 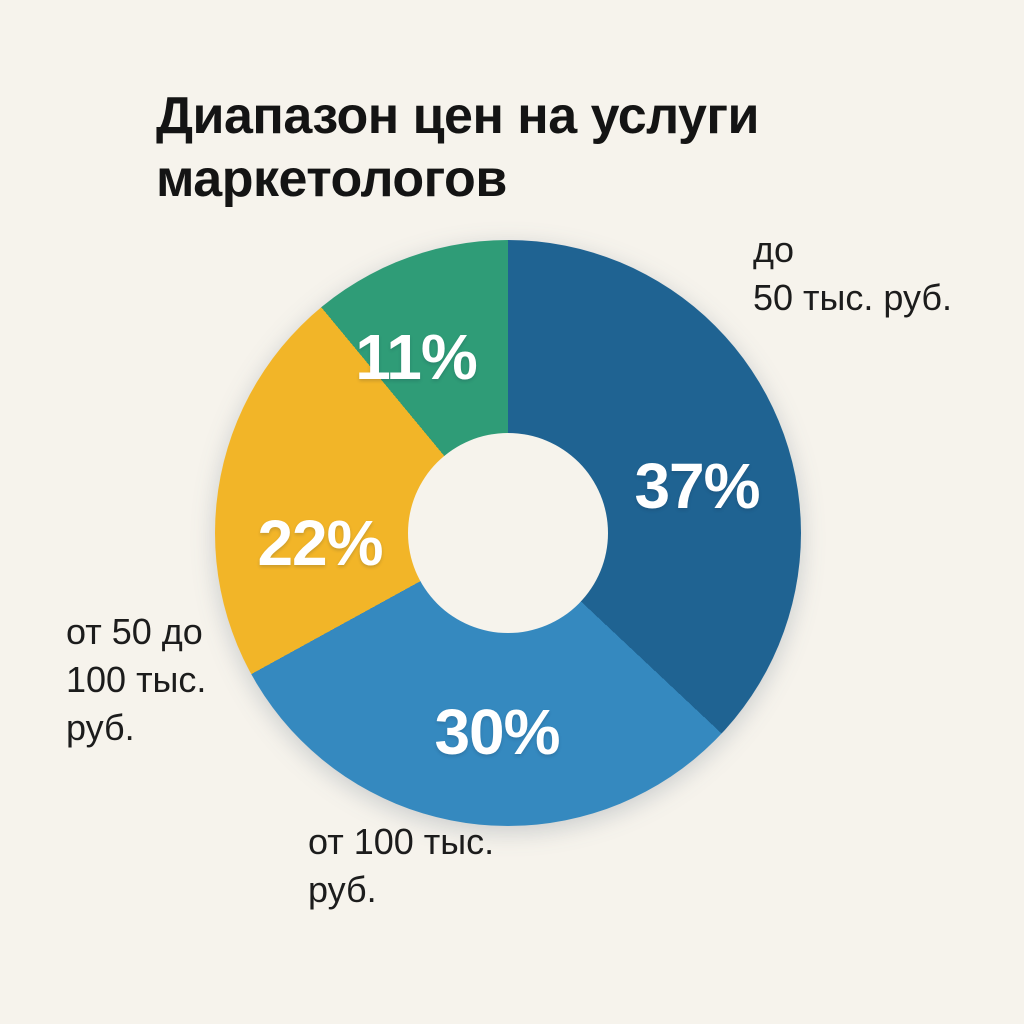 I want to click on annotation-line: от 50 до, so click(x=134, y=631).